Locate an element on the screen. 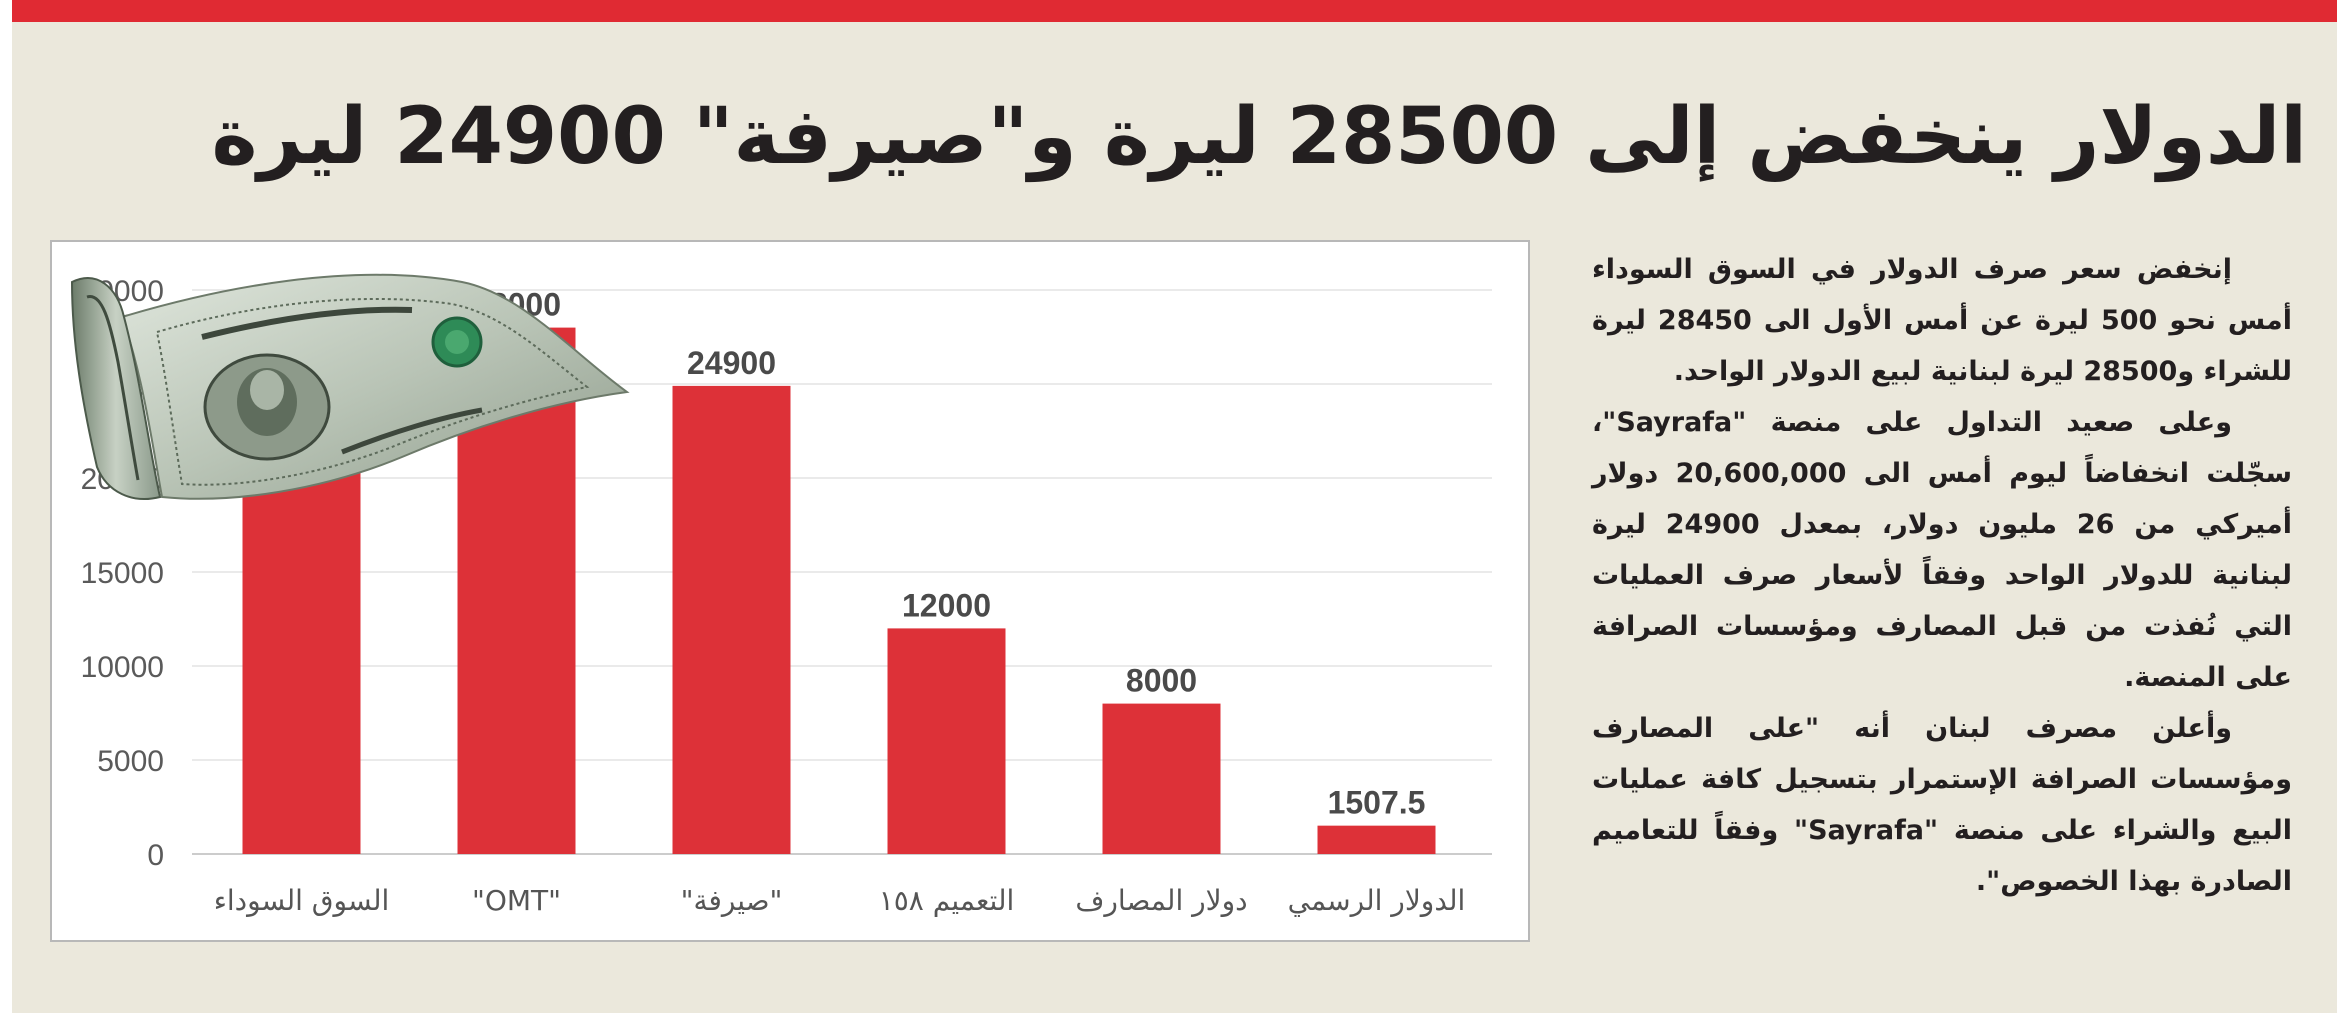 This screenshot has width=2349, height=1013. data-label: 1507.5 is located at coordinates (1377, 803).